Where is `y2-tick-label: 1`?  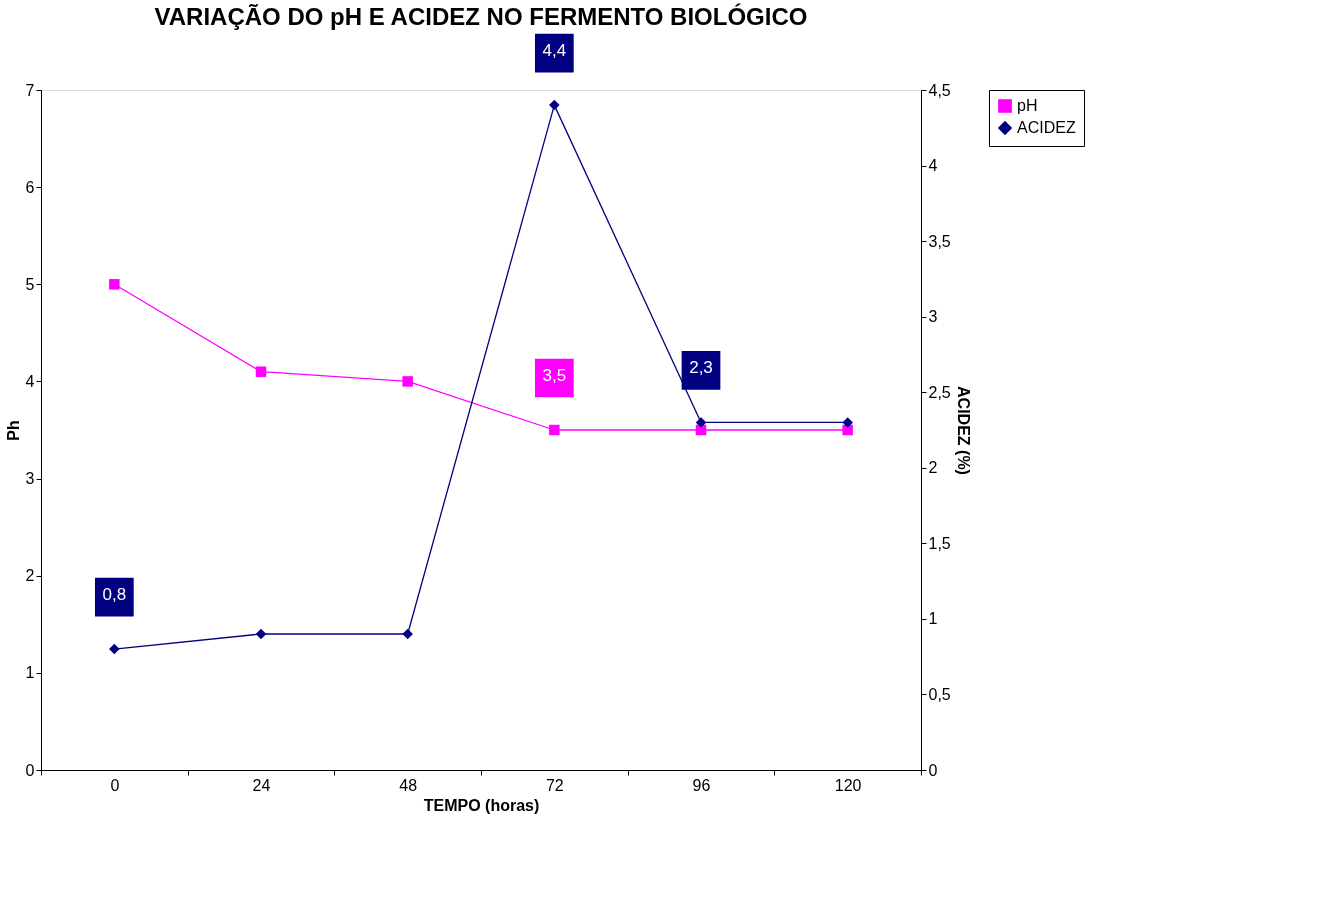
y2-tick-label: 1 is located at coordinates (933, 619).